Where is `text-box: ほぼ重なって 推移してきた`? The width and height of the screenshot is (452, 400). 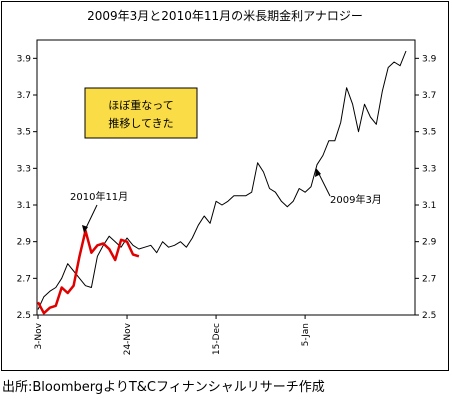
text-box: ほぼ重なって 推移してきた is located at coordinates (141, 113).